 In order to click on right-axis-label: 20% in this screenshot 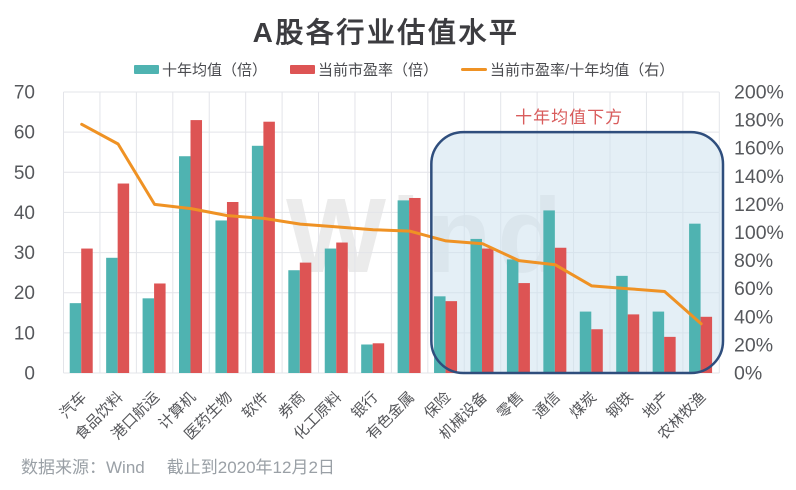, I will do `click(753, 345)`.